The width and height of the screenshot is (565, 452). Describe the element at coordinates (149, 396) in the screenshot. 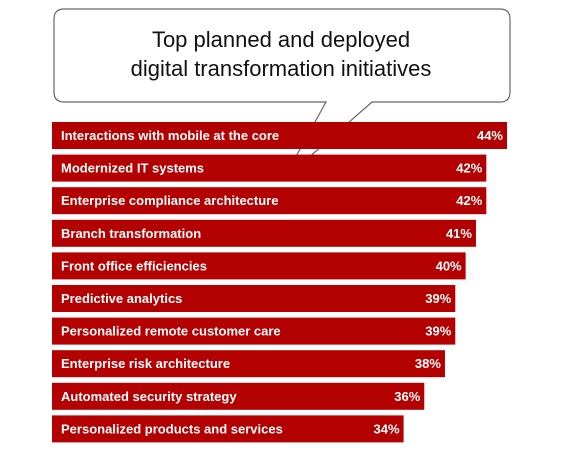

I see `category-label-9: Automated security strategy` at that location.